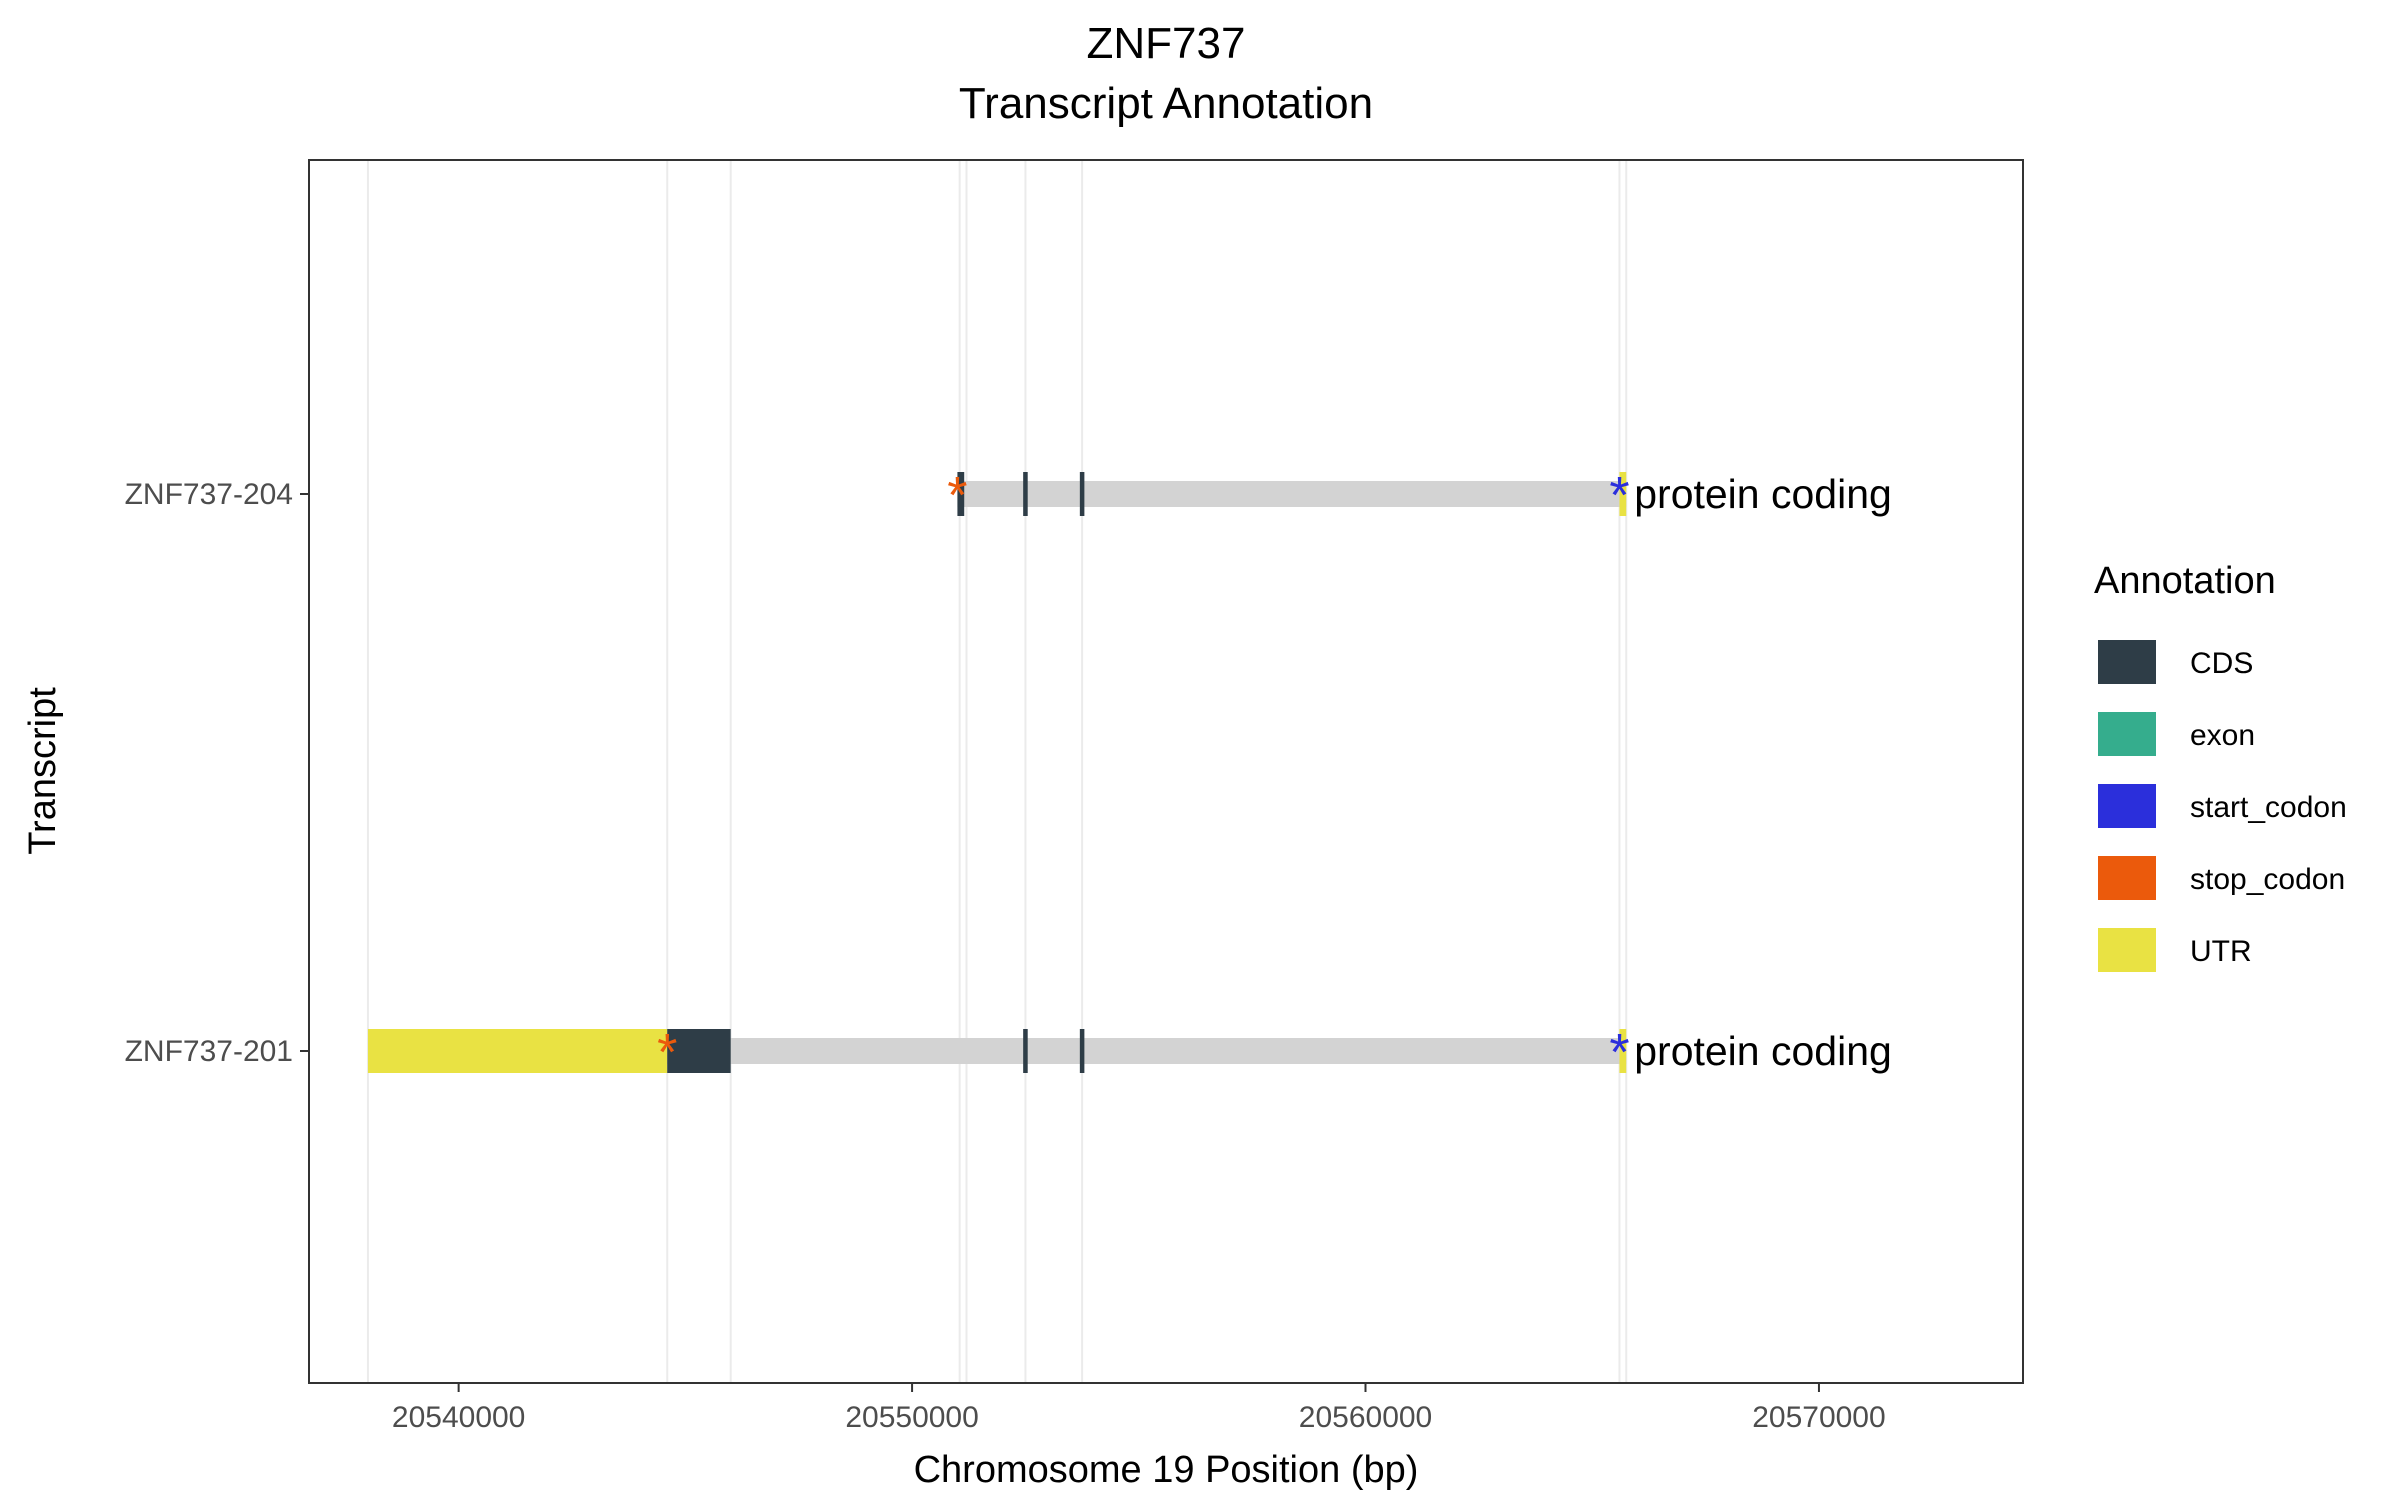 The width and height of the screenshot is (2400, 1500). Describe the element at coordinates (911, 1417) in the screenshot. I see `x-tick-label-1: 20550000` at that location.